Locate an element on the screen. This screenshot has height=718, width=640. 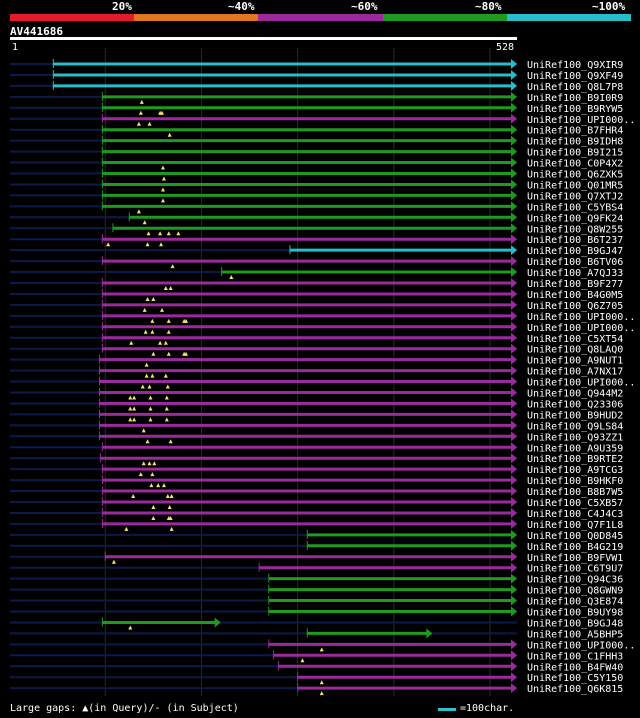
legend-label-80: ~80% is located at coordinates (488, 6).